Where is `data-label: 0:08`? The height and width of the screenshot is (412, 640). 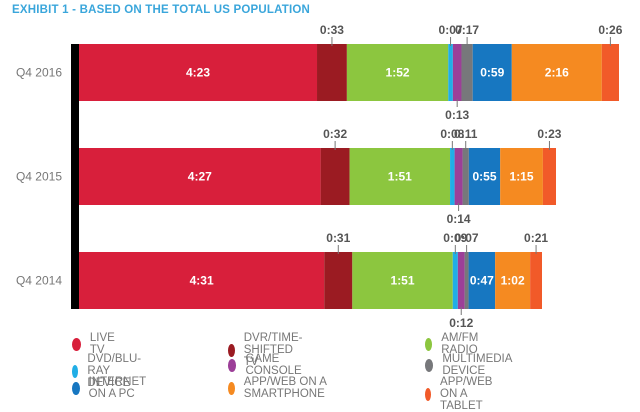 data-label: 0:08 is located at coordinates (452, 134).